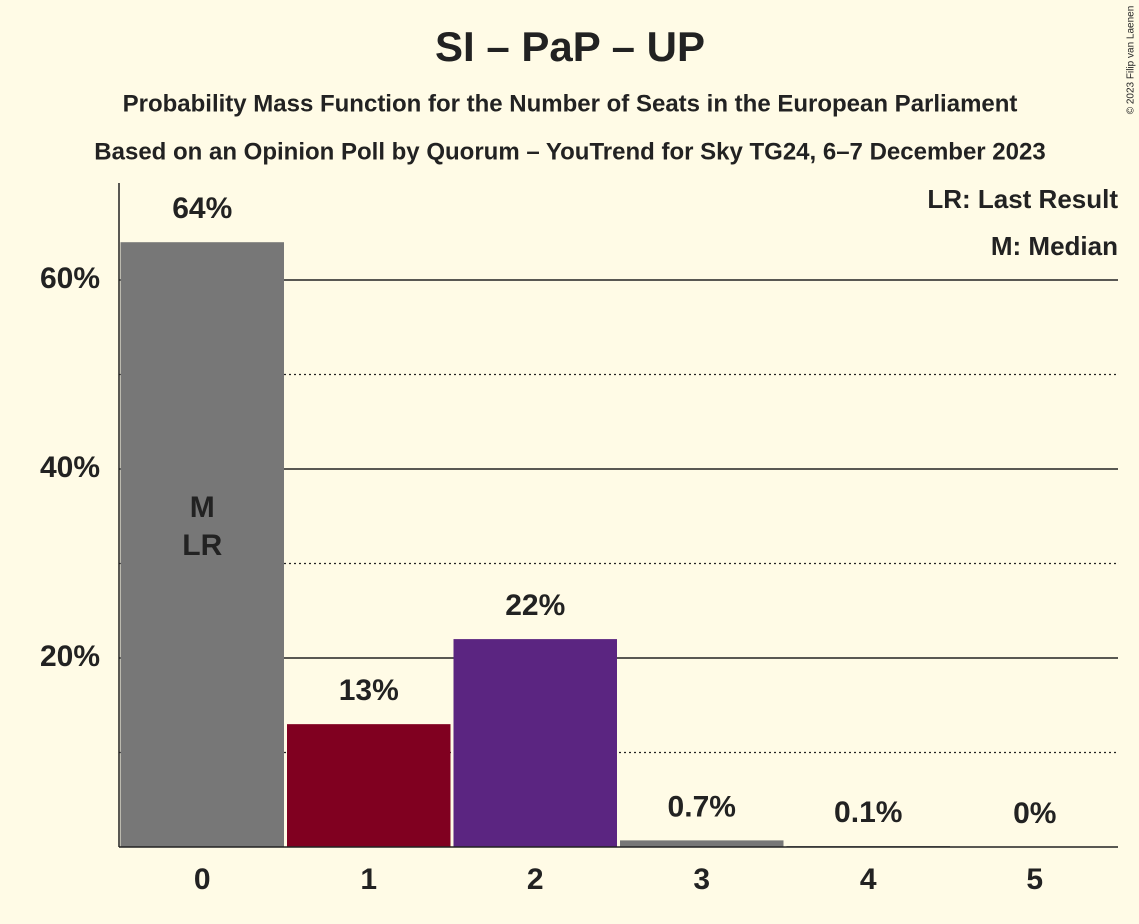  Describe the element at coordinates (70, 467) in the screenshot. I see `y-tick-label: 40%` at that location.